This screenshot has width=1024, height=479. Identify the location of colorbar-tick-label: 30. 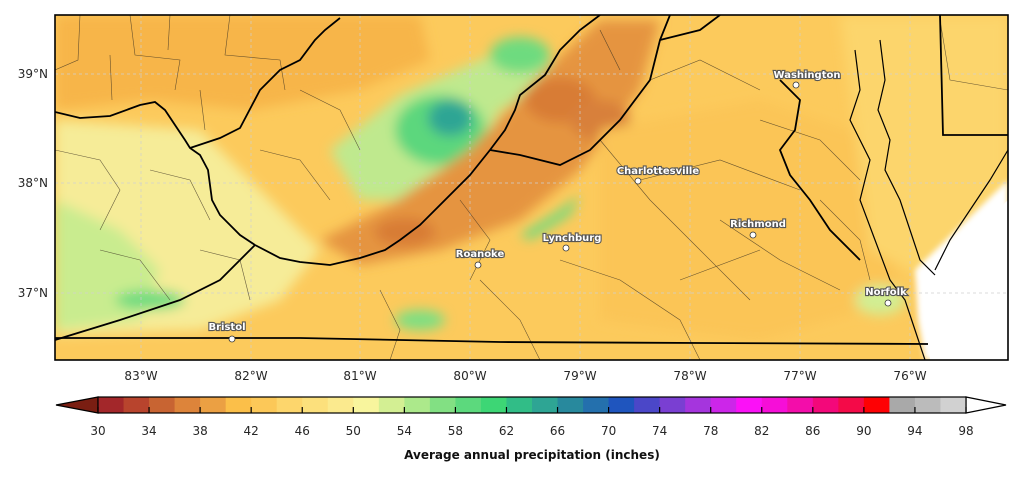
(98, 431).